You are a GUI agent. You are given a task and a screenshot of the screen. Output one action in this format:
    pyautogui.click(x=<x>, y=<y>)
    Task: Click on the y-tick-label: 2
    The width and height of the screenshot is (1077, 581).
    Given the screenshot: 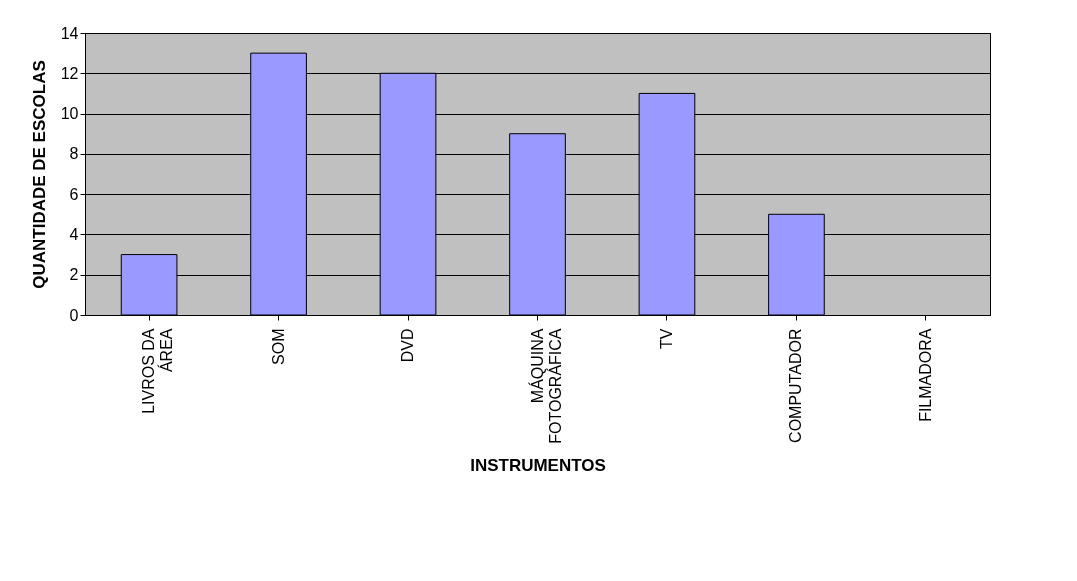 What is the action you would take?
    pyautogui.click(x=74, y=275)
    